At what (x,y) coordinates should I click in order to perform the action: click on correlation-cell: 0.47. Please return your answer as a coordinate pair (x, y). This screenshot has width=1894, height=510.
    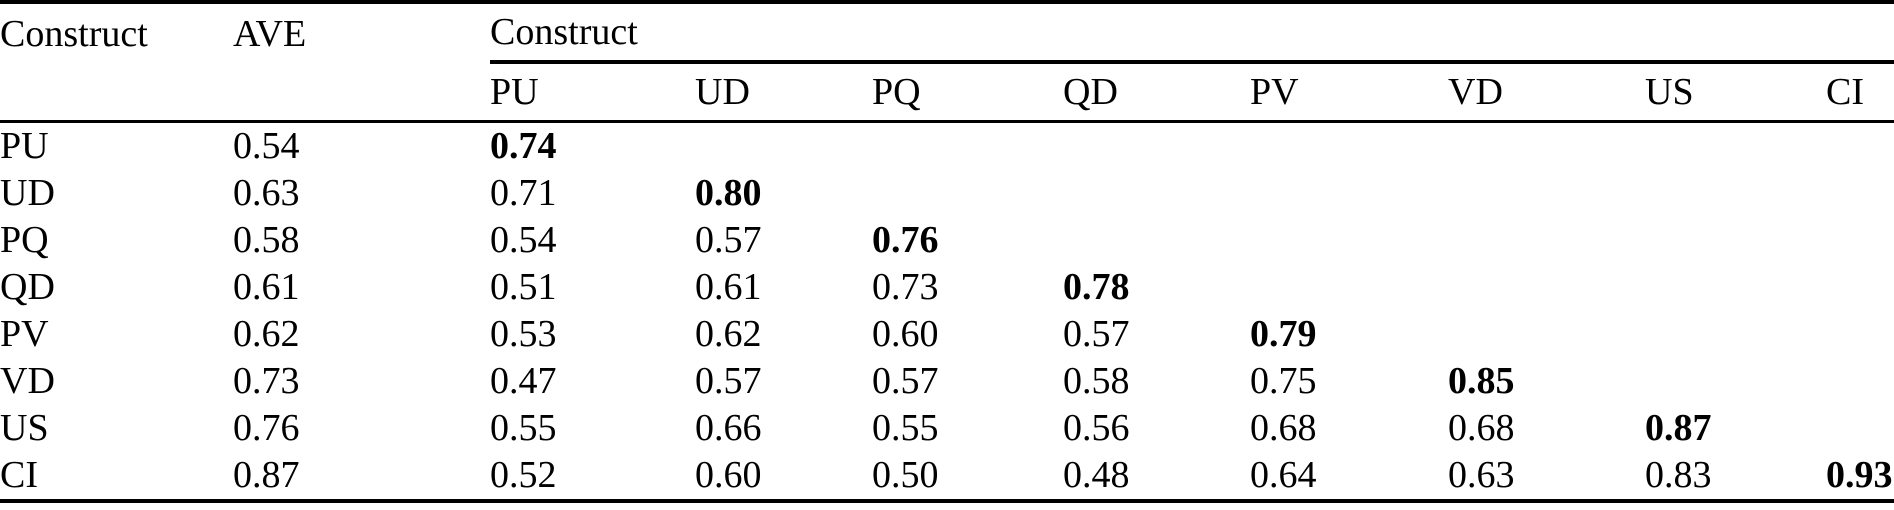
    Looking at the image, I should click on (523, 381).